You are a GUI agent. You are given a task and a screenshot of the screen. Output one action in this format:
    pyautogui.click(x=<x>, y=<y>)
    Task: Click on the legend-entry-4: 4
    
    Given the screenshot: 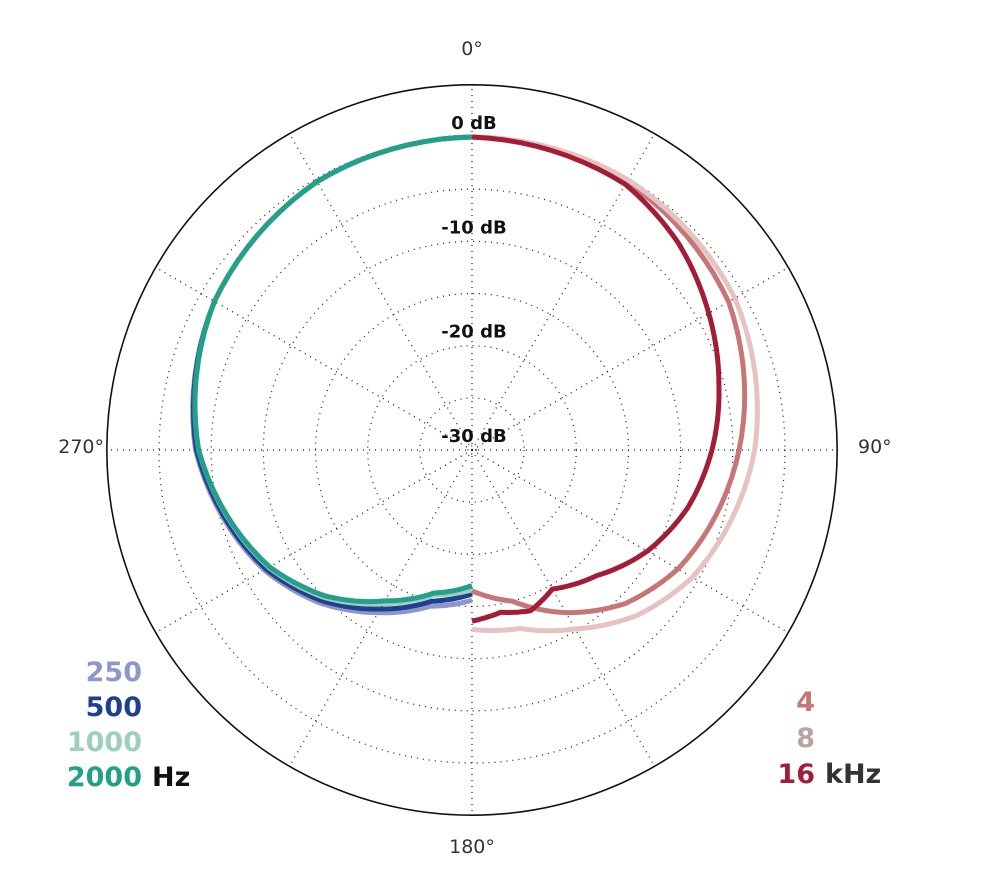 What is the action you would take?
    pyautogui.click(x=805, y=702)
    